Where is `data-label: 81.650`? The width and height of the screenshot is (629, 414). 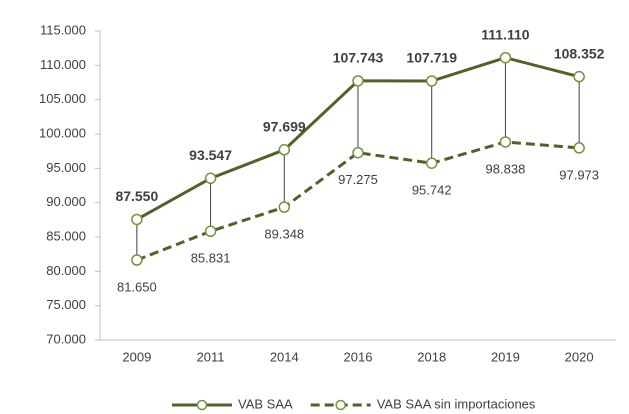 data-label: 81.650 is located at coordinates (137, 286).